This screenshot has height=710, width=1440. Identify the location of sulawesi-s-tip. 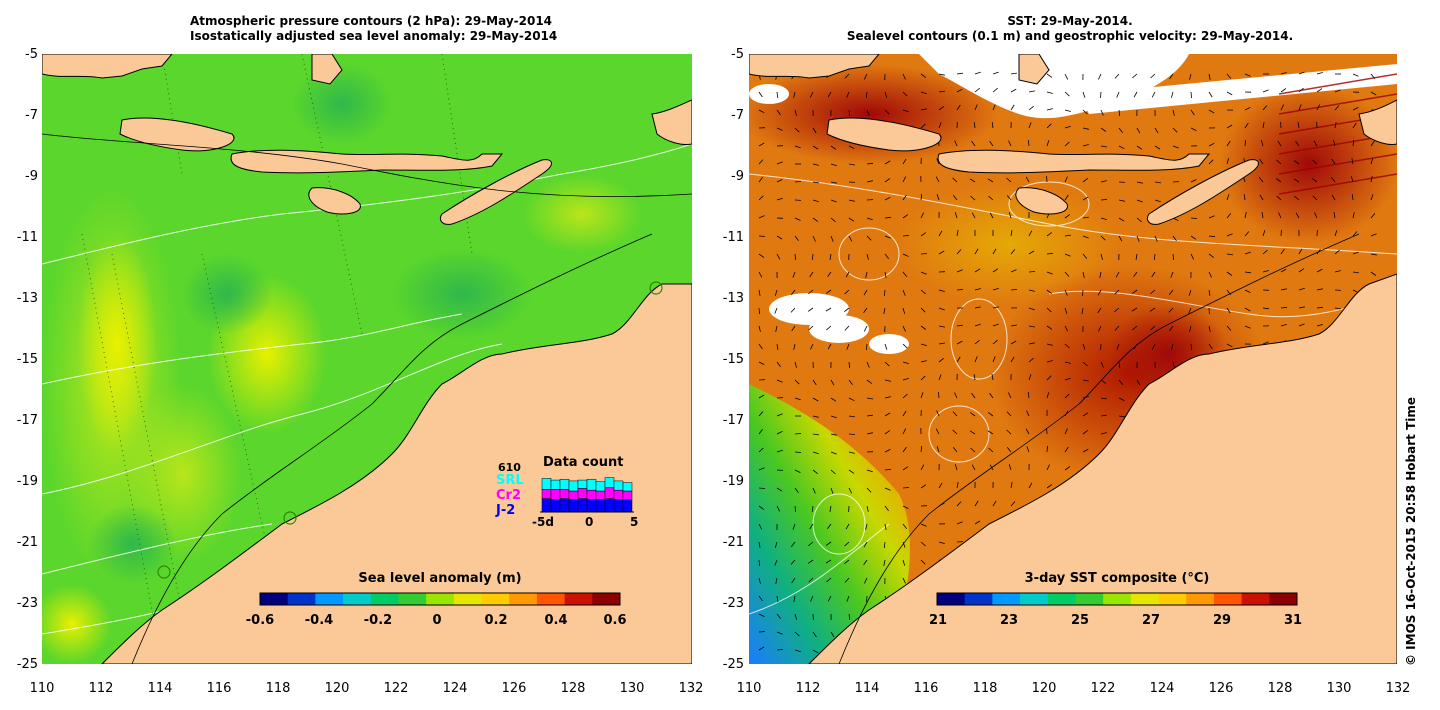
(327, 69).